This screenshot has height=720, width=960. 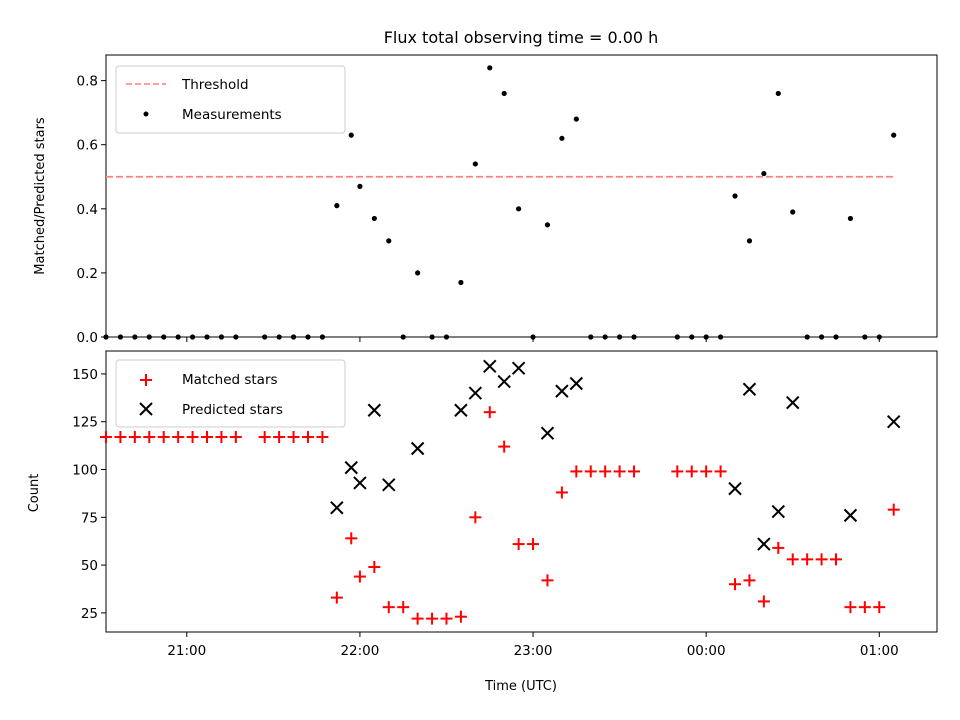 I want to click on top-chart-title: Flux total observing time = 0.00 h, so click(x=521, y=37).